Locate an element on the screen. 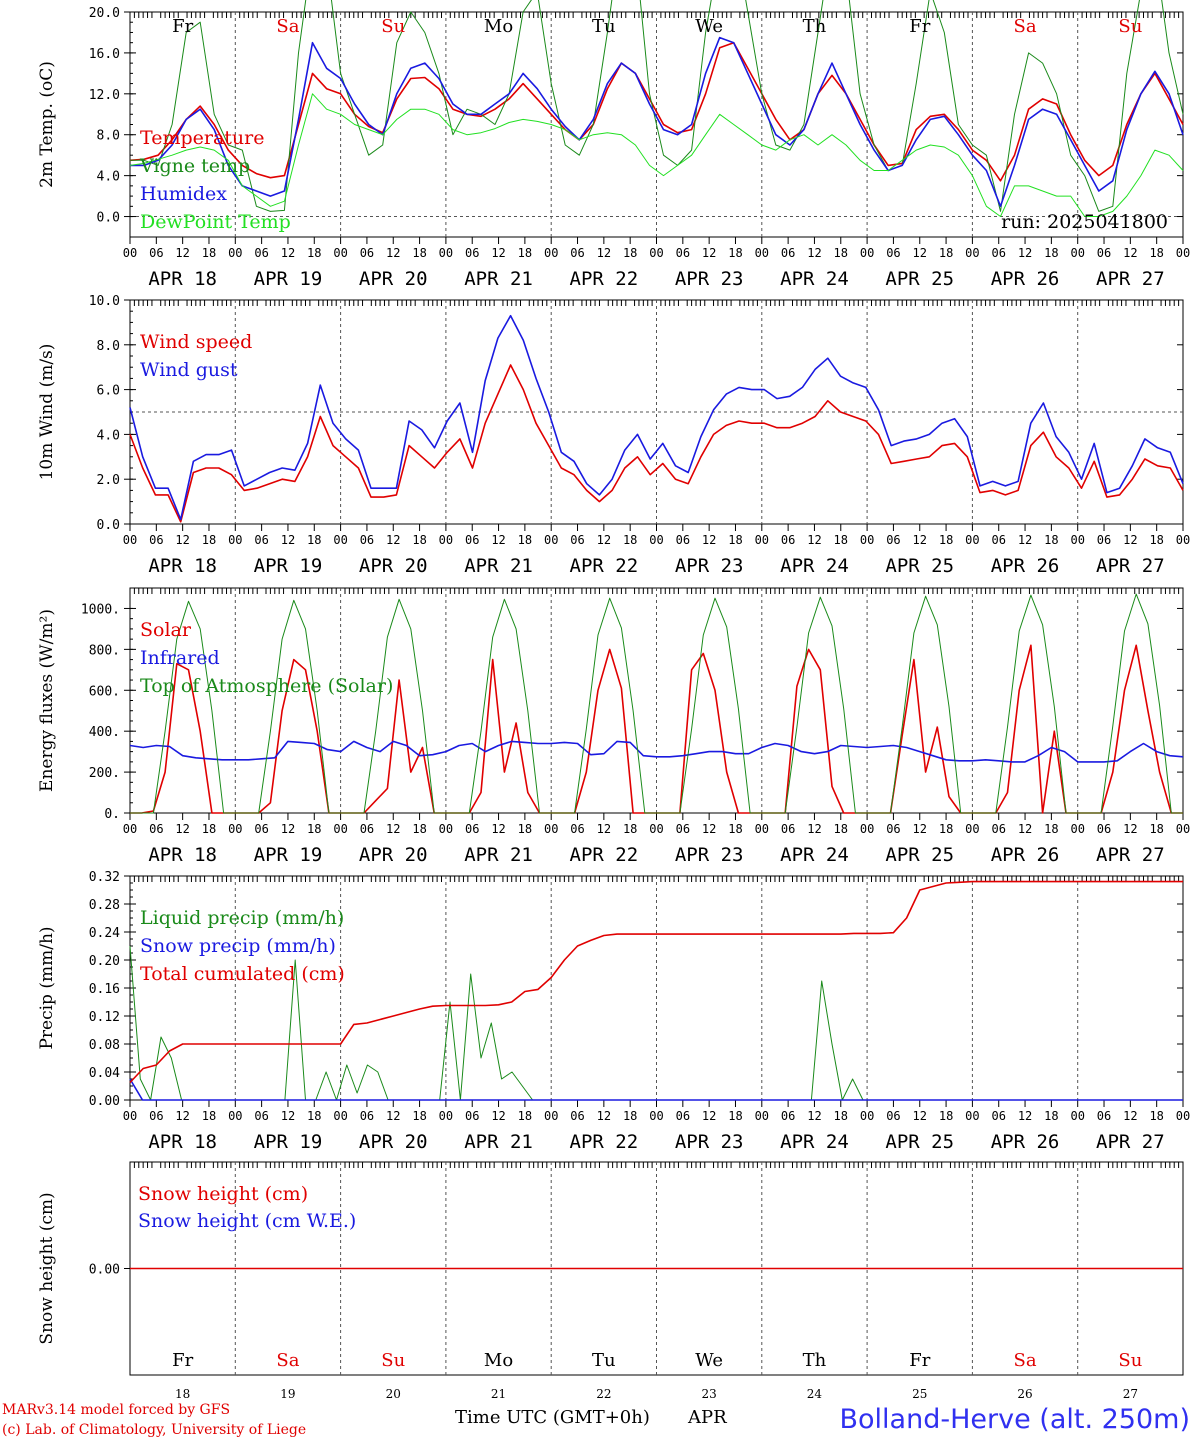  legend-entry: Solar is located at coordinates (166, 630).